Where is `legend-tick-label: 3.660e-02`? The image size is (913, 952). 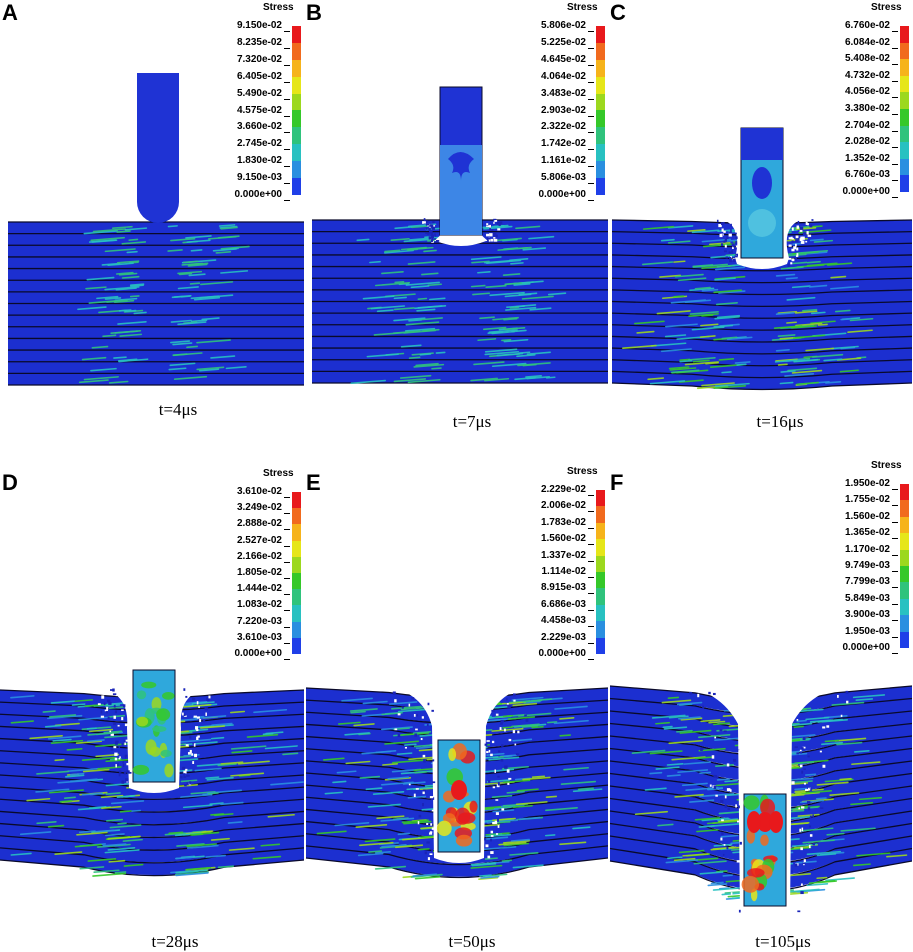
legend-tick-label: 3.660e-02 is located at coordinates (259, 127).